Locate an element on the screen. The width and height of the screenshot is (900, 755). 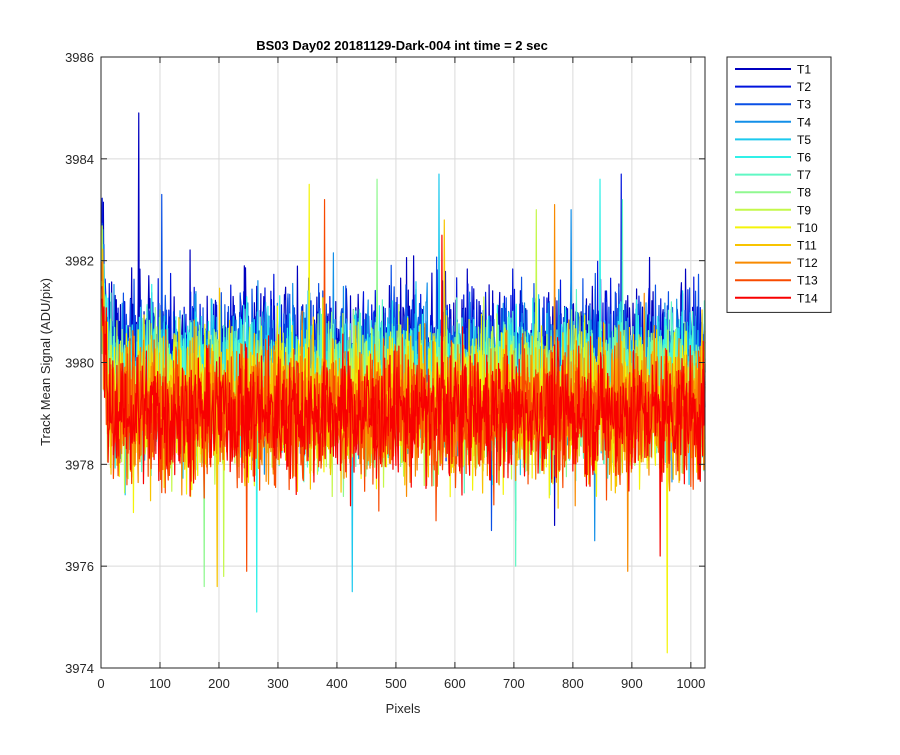
legend-label-t2: T2 is located at coordinates (804, 87).